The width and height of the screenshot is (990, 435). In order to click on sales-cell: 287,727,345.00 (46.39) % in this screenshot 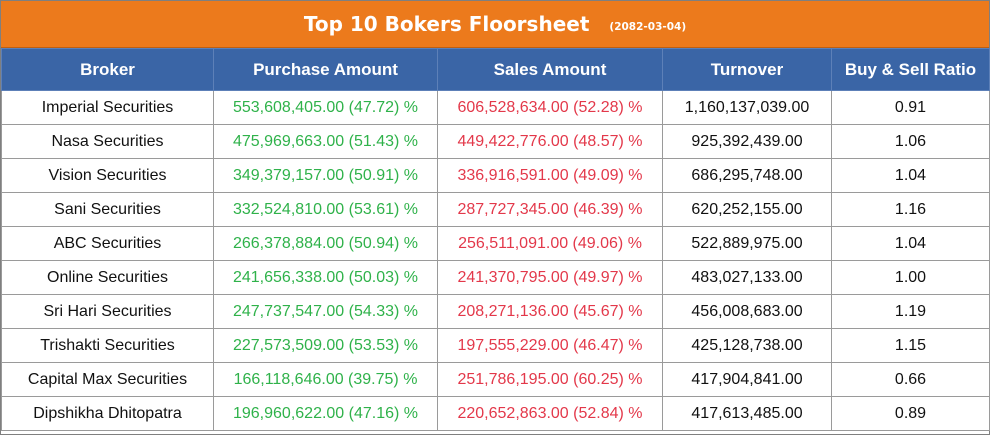, I will do `click(550, 209)`.